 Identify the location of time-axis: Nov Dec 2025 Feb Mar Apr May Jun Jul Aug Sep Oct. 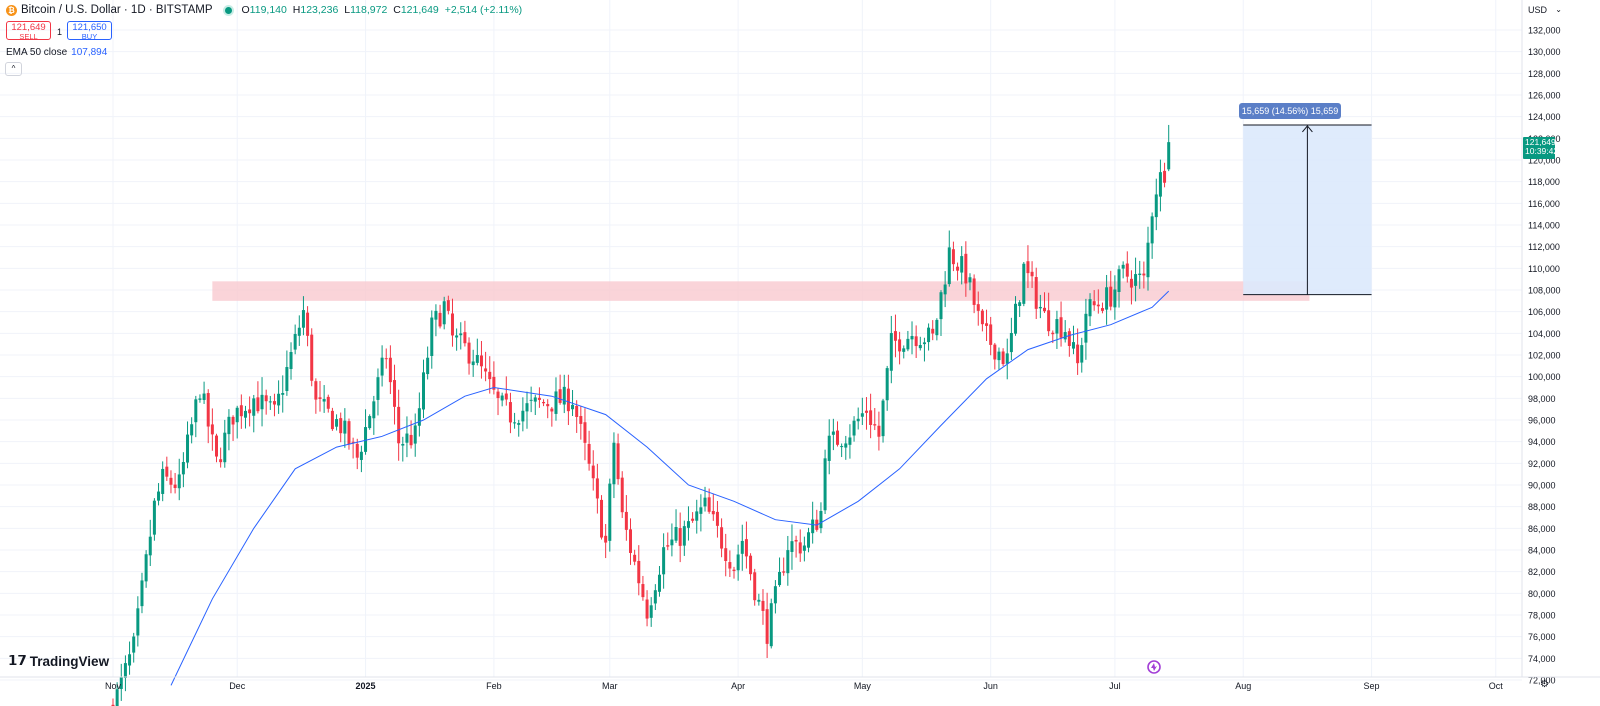
(800, 683).